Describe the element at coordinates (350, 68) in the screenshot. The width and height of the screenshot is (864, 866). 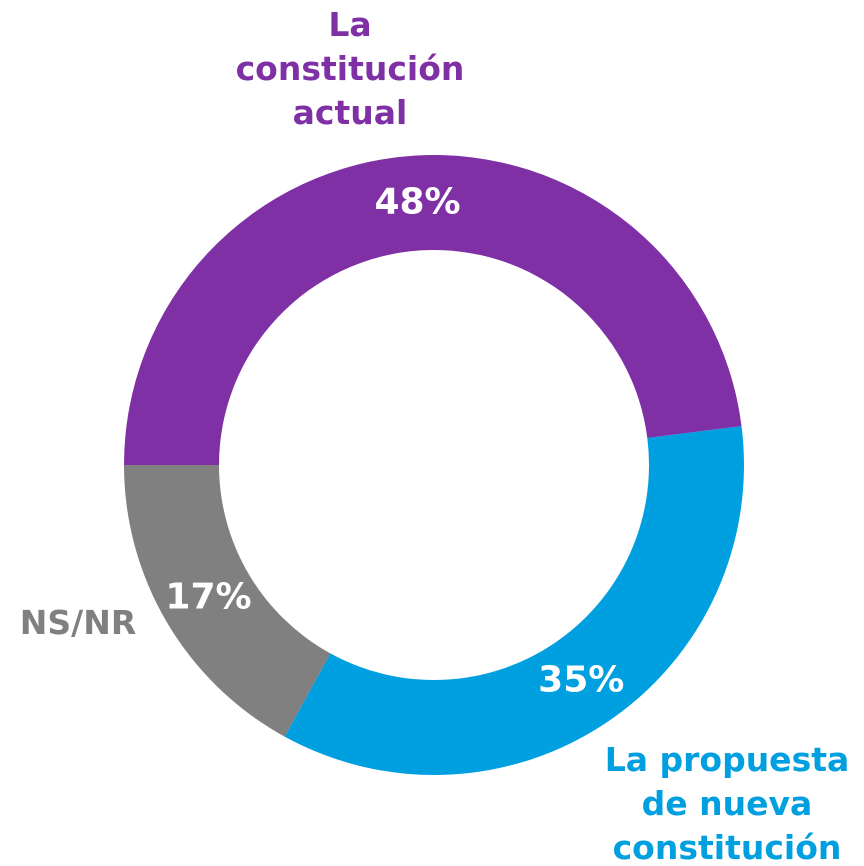
I see `category-label: La constitución actual` at that location.